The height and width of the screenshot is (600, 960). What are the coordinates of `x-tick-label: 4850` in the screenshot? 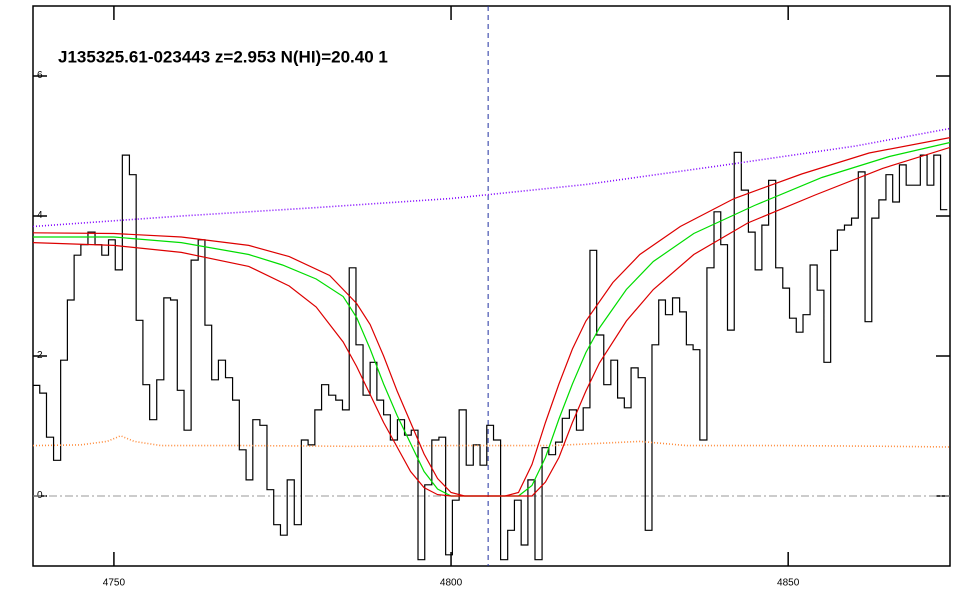 It's located at (788, 583).